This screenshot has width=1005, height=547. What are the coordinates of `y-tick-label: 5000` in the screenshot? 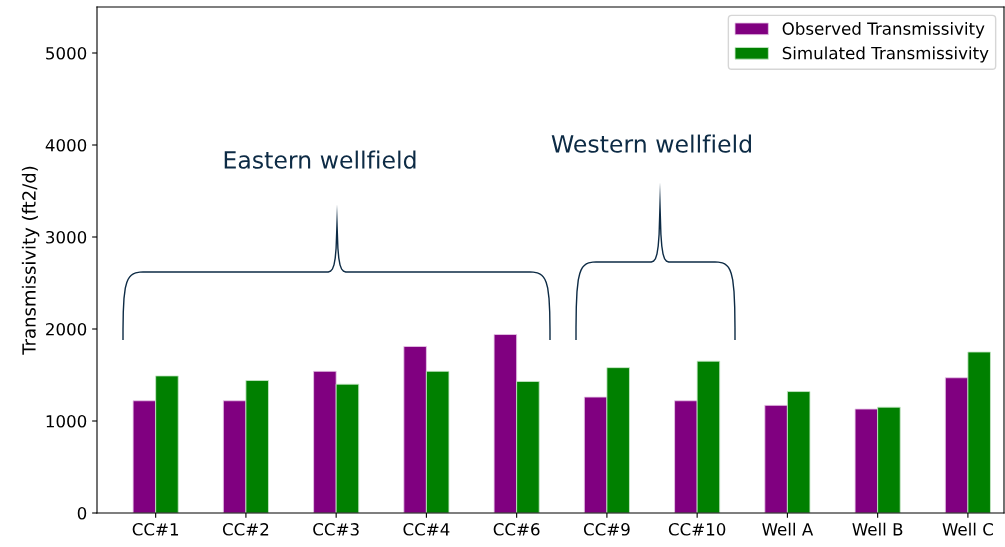 It's located at (66, 53).